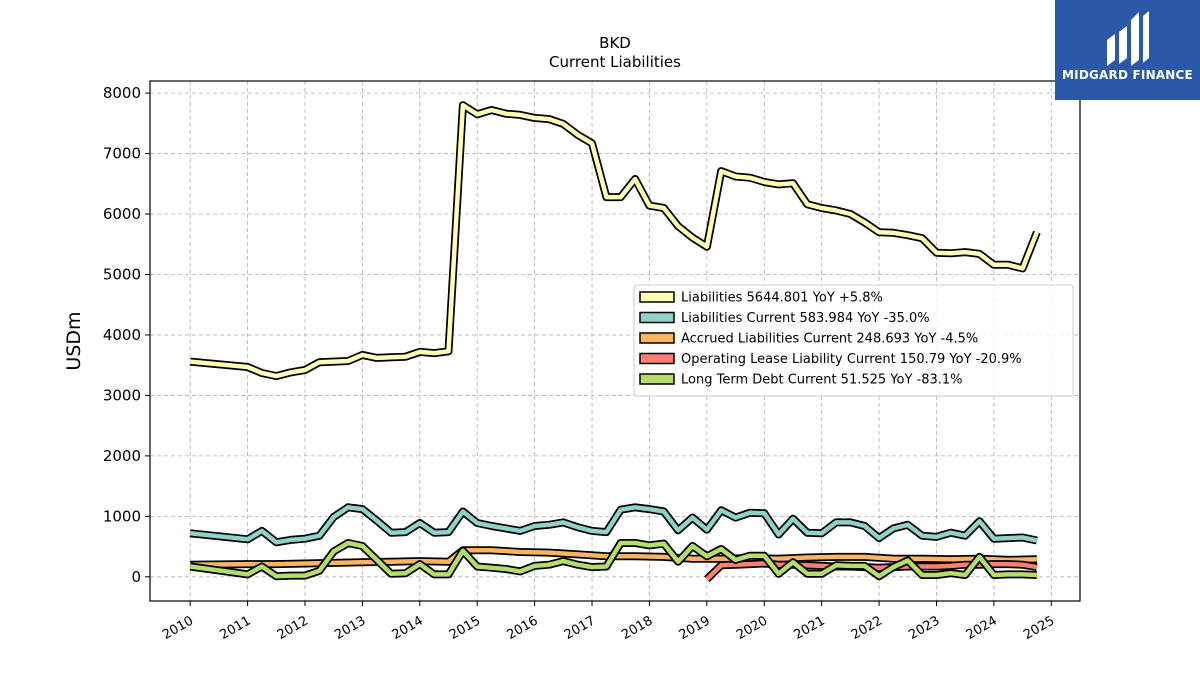  Describe the element at coordinates (752, 628) in the screenshot. I see `x-tick-label: 2020` at that location.